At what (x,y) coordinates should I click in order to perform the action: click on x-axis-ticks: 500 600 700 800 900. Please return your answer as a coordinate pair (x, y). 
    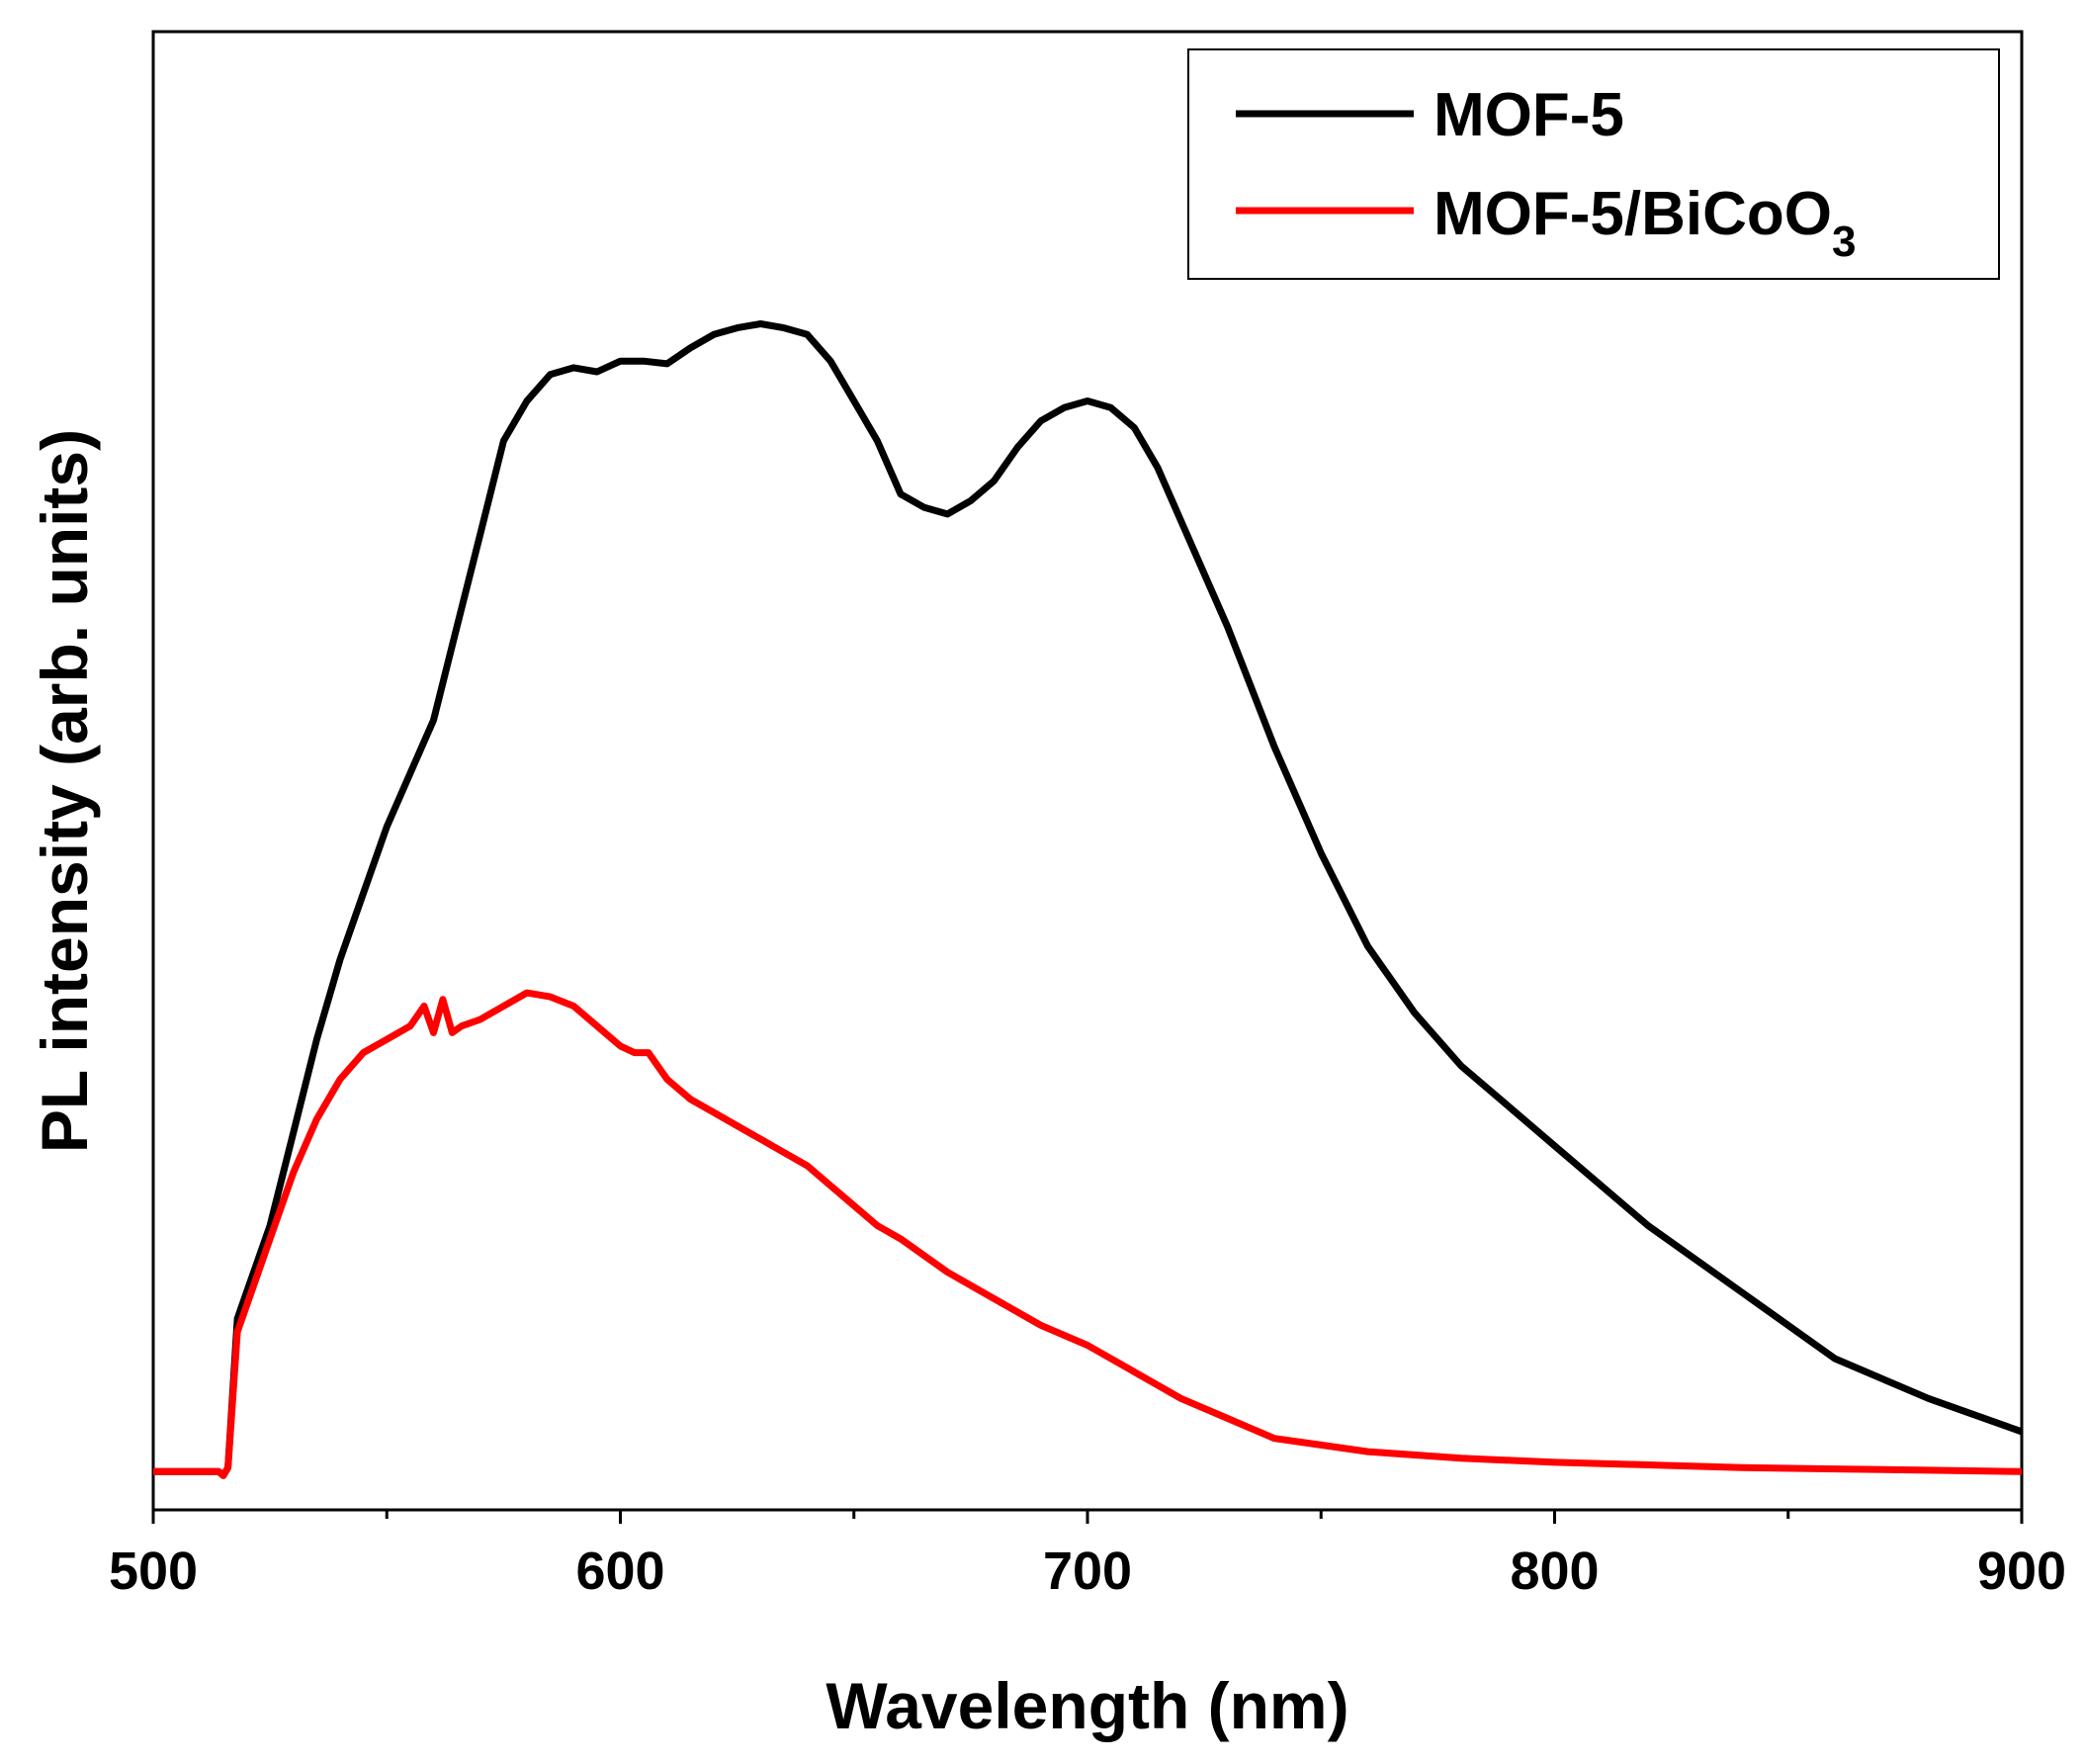
    Looking at the image, I should click on (1088, 1556).